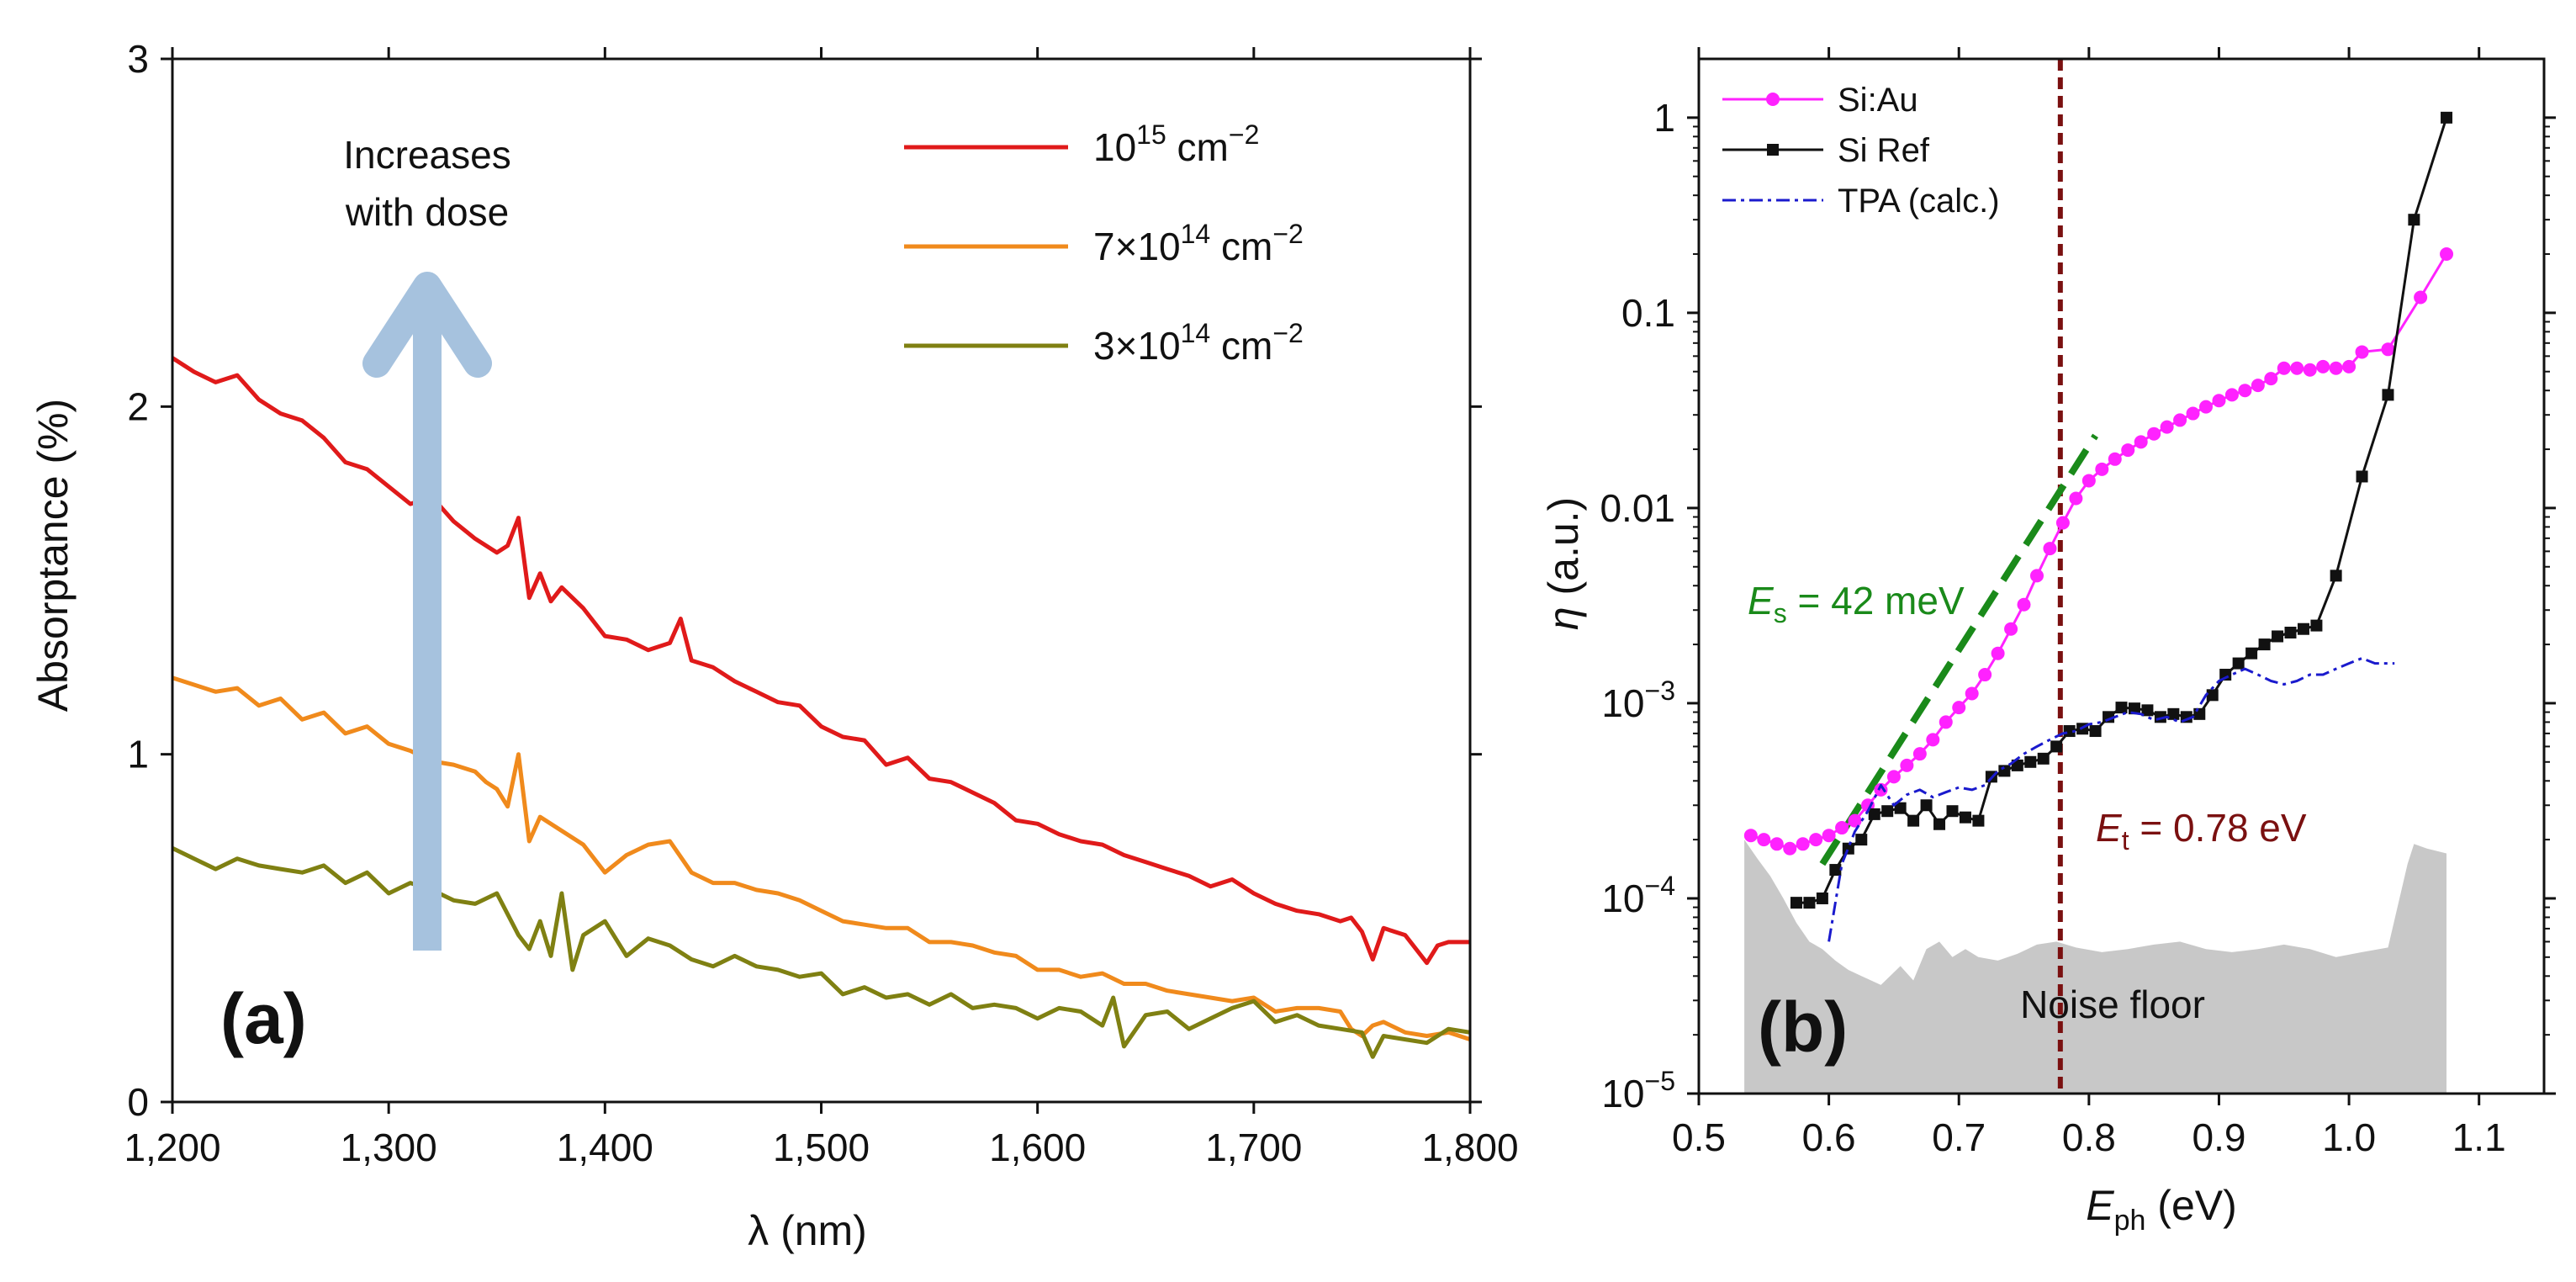 This screenshot has height=1282, width=2576. Describe the element at coordinates (2218, 828) in the screenshot. I see `threshold-annotation-rest: = 0.78 eV` at that location.